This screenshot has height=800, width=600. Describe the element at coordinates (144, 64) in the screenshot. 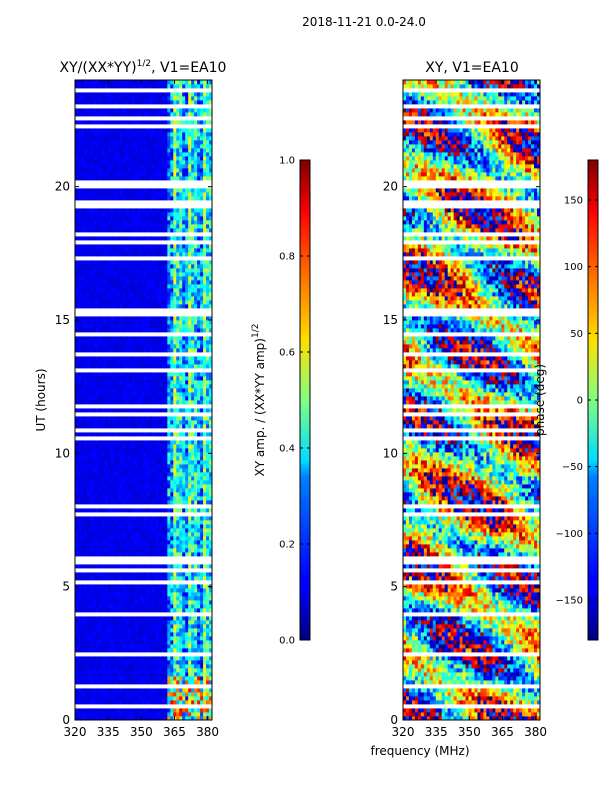

I see `amp-title-exp: 1/2` at that location.